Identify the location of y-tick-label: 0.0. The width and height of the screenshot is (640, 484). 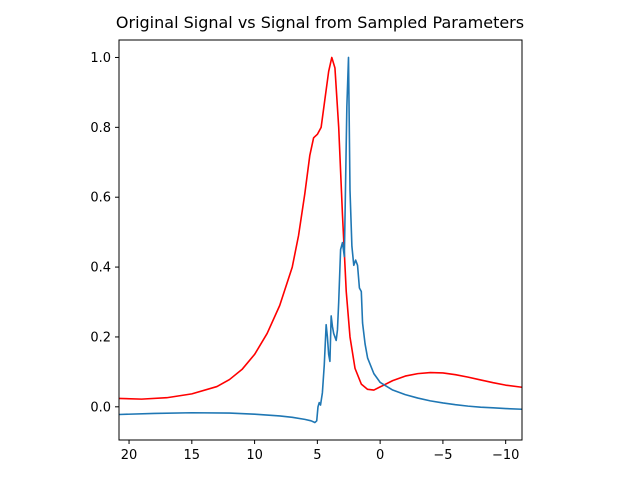
(100, 407).